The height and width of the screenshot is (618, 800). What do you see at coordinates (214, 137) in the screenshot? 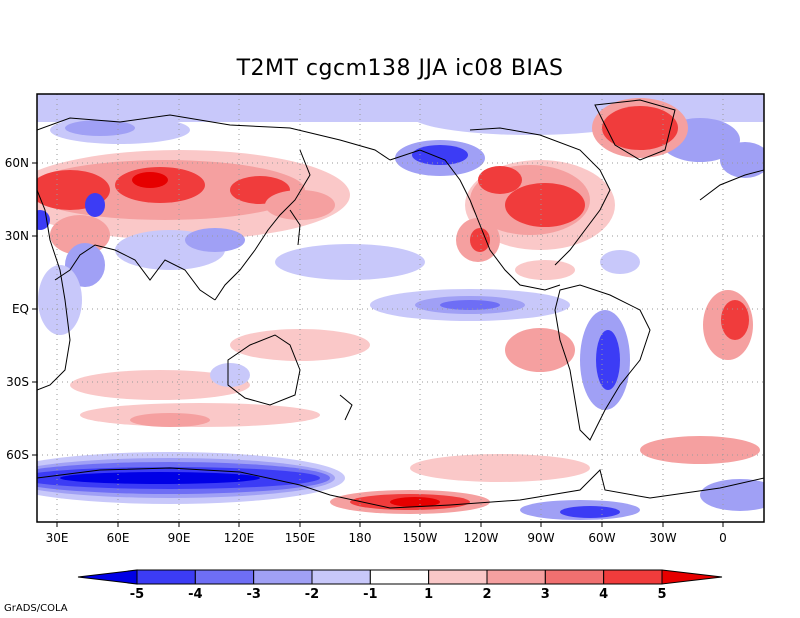
I see `eurasia-north-coast` at bounding box center [214, 137].